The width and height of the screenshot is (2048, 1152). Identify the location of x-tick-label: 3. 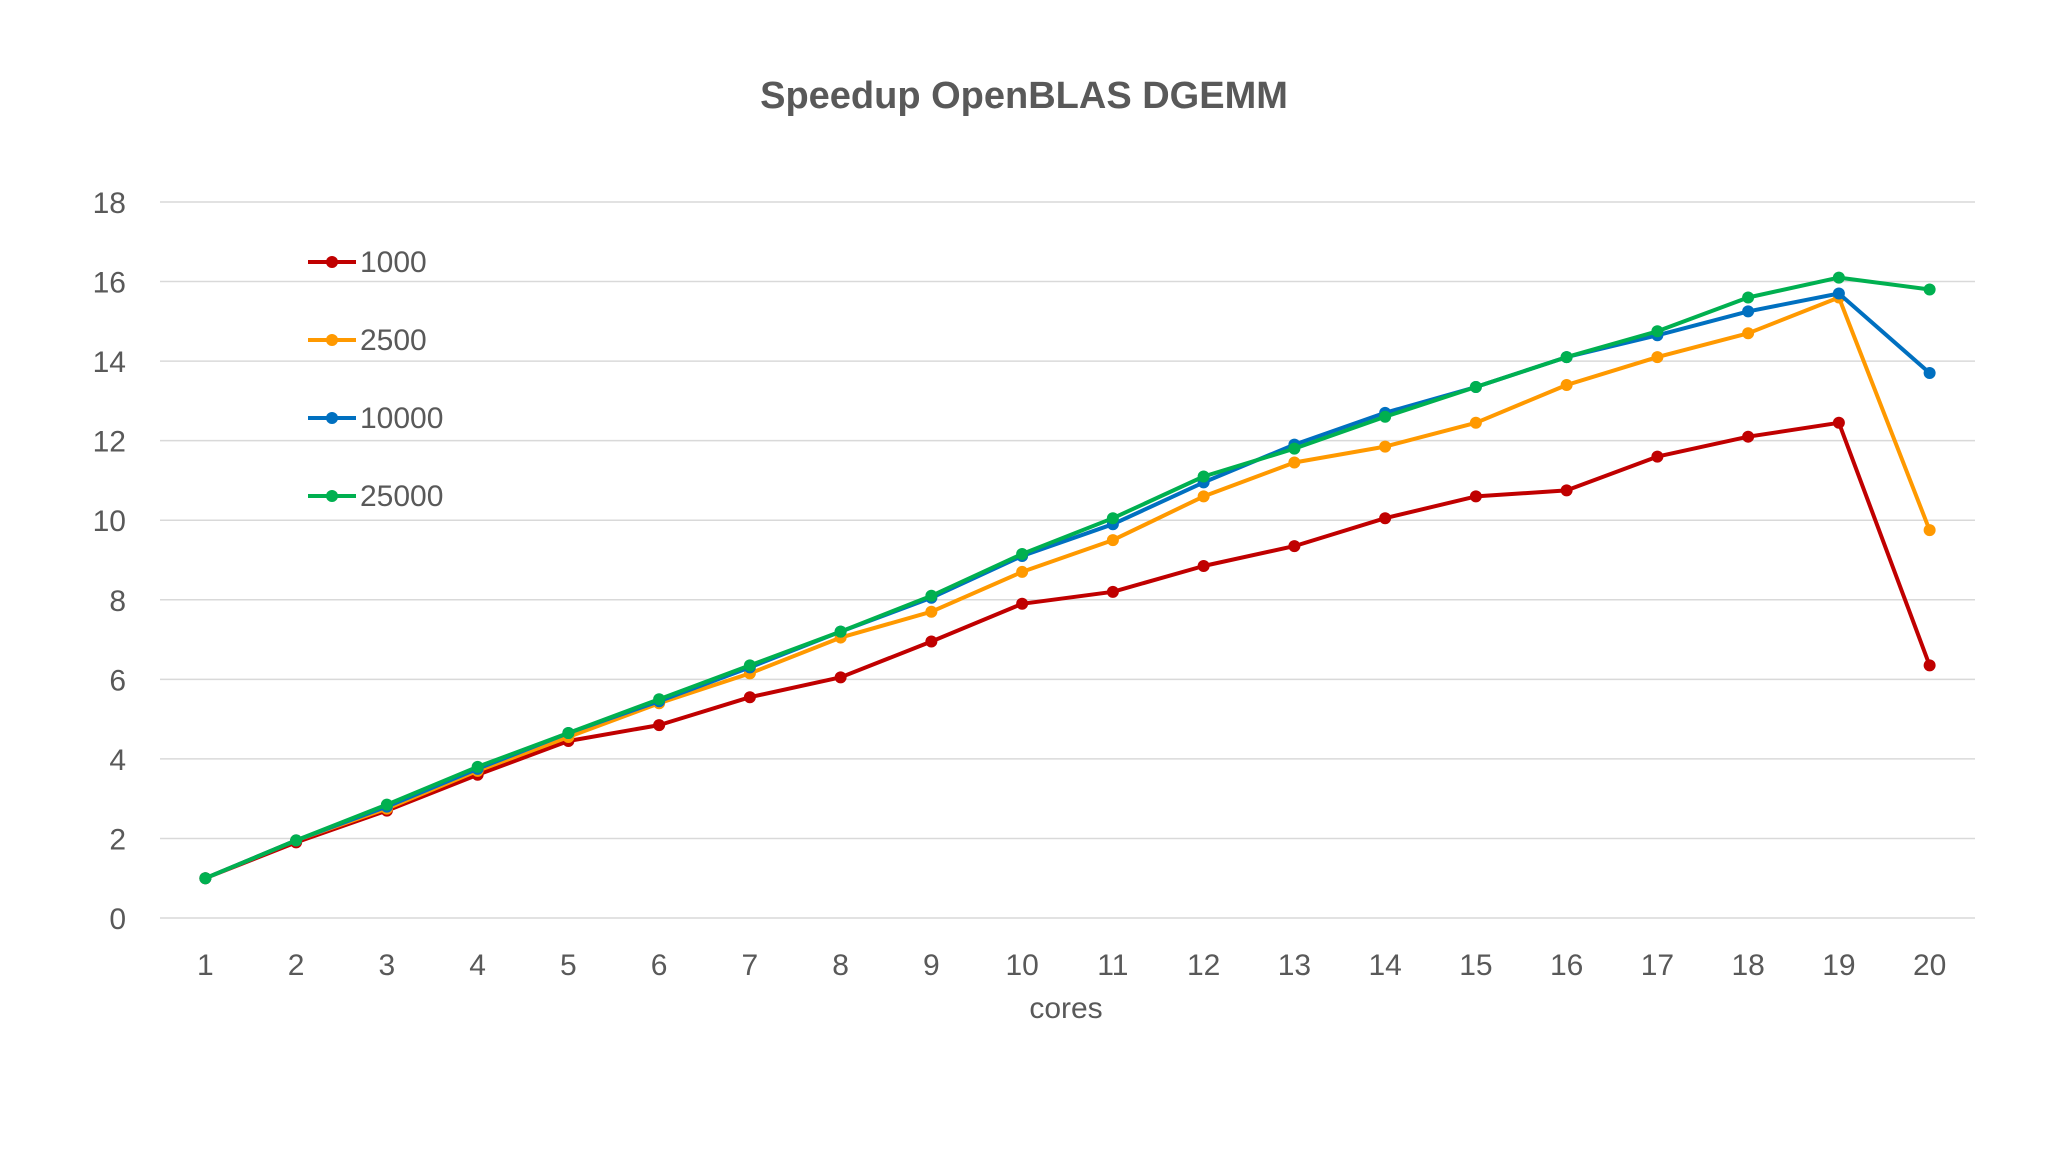
(387, 965).